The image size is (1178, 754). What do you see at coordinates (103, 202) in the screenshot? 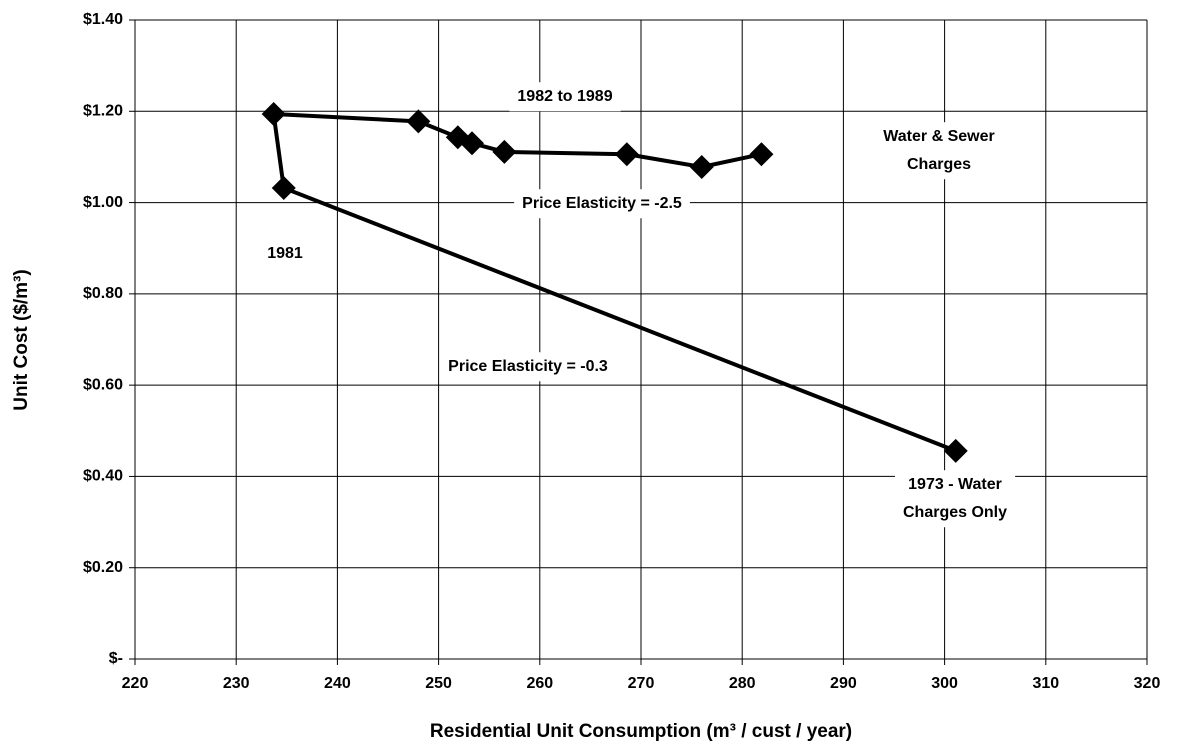
I see `y-tick-label: $1.00` at bounding box center [103, 202].